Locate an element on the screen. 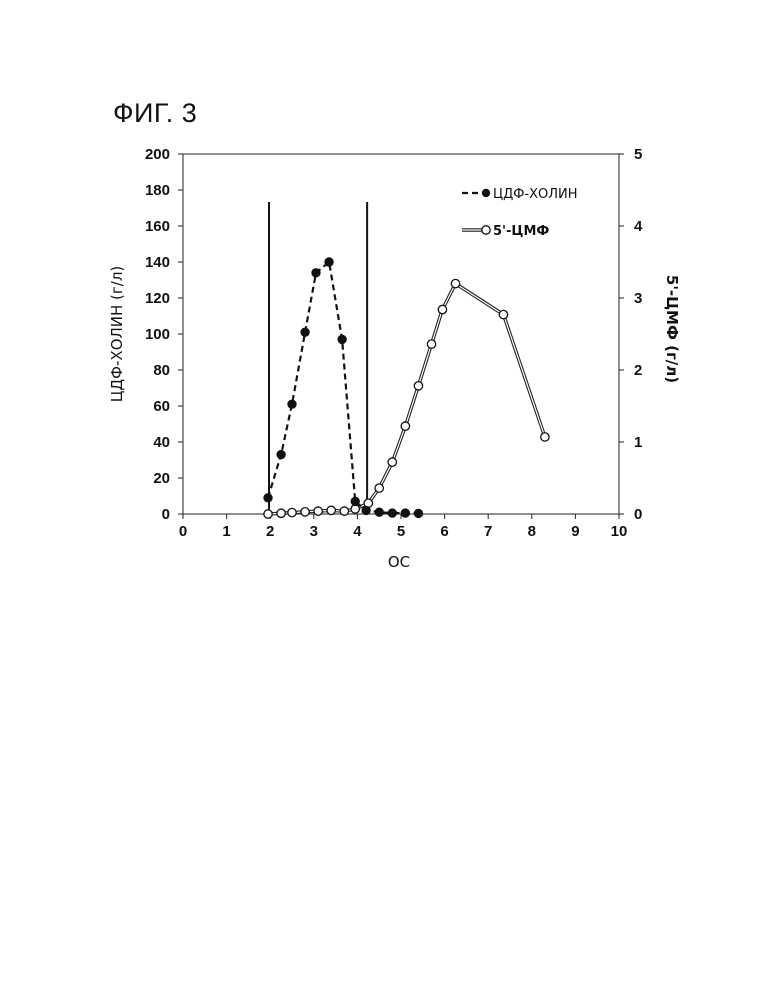  right-y-tick-label: 4 is located at coordinates (638, 226).